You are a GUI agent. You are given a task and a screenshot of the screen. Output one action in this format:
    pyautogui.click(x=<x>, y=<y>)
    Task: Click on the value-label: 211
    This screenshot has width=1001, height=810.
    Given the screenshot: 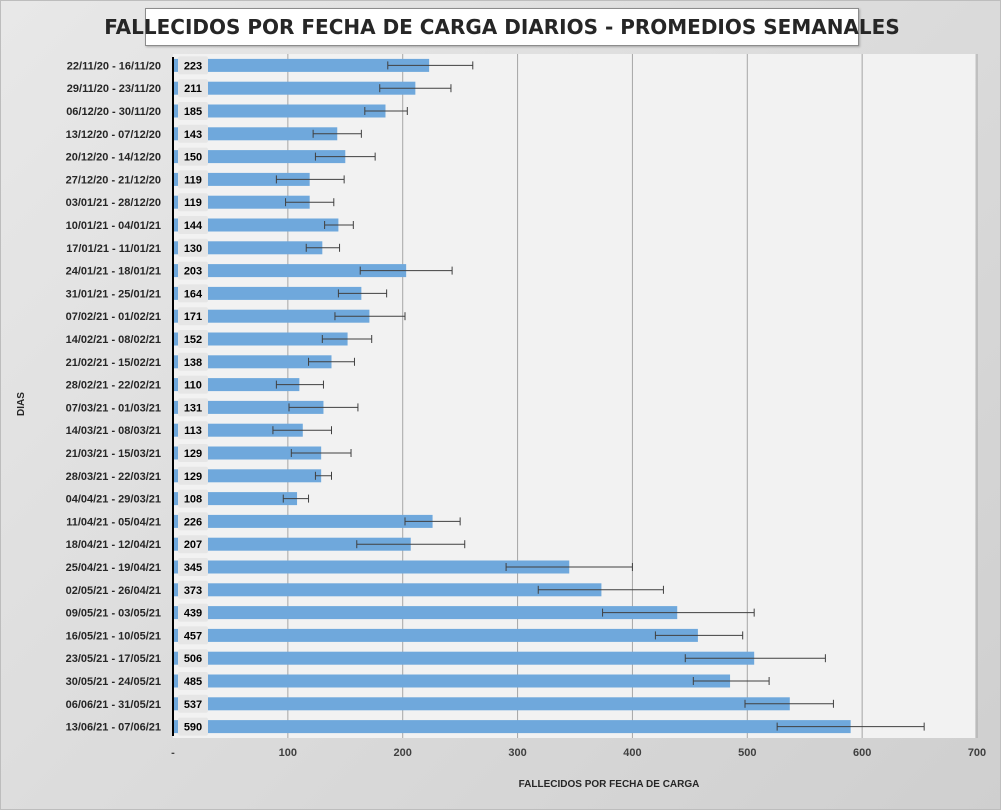 What is the action you would take?
    pyautogui.click(x=193, y=89)
    